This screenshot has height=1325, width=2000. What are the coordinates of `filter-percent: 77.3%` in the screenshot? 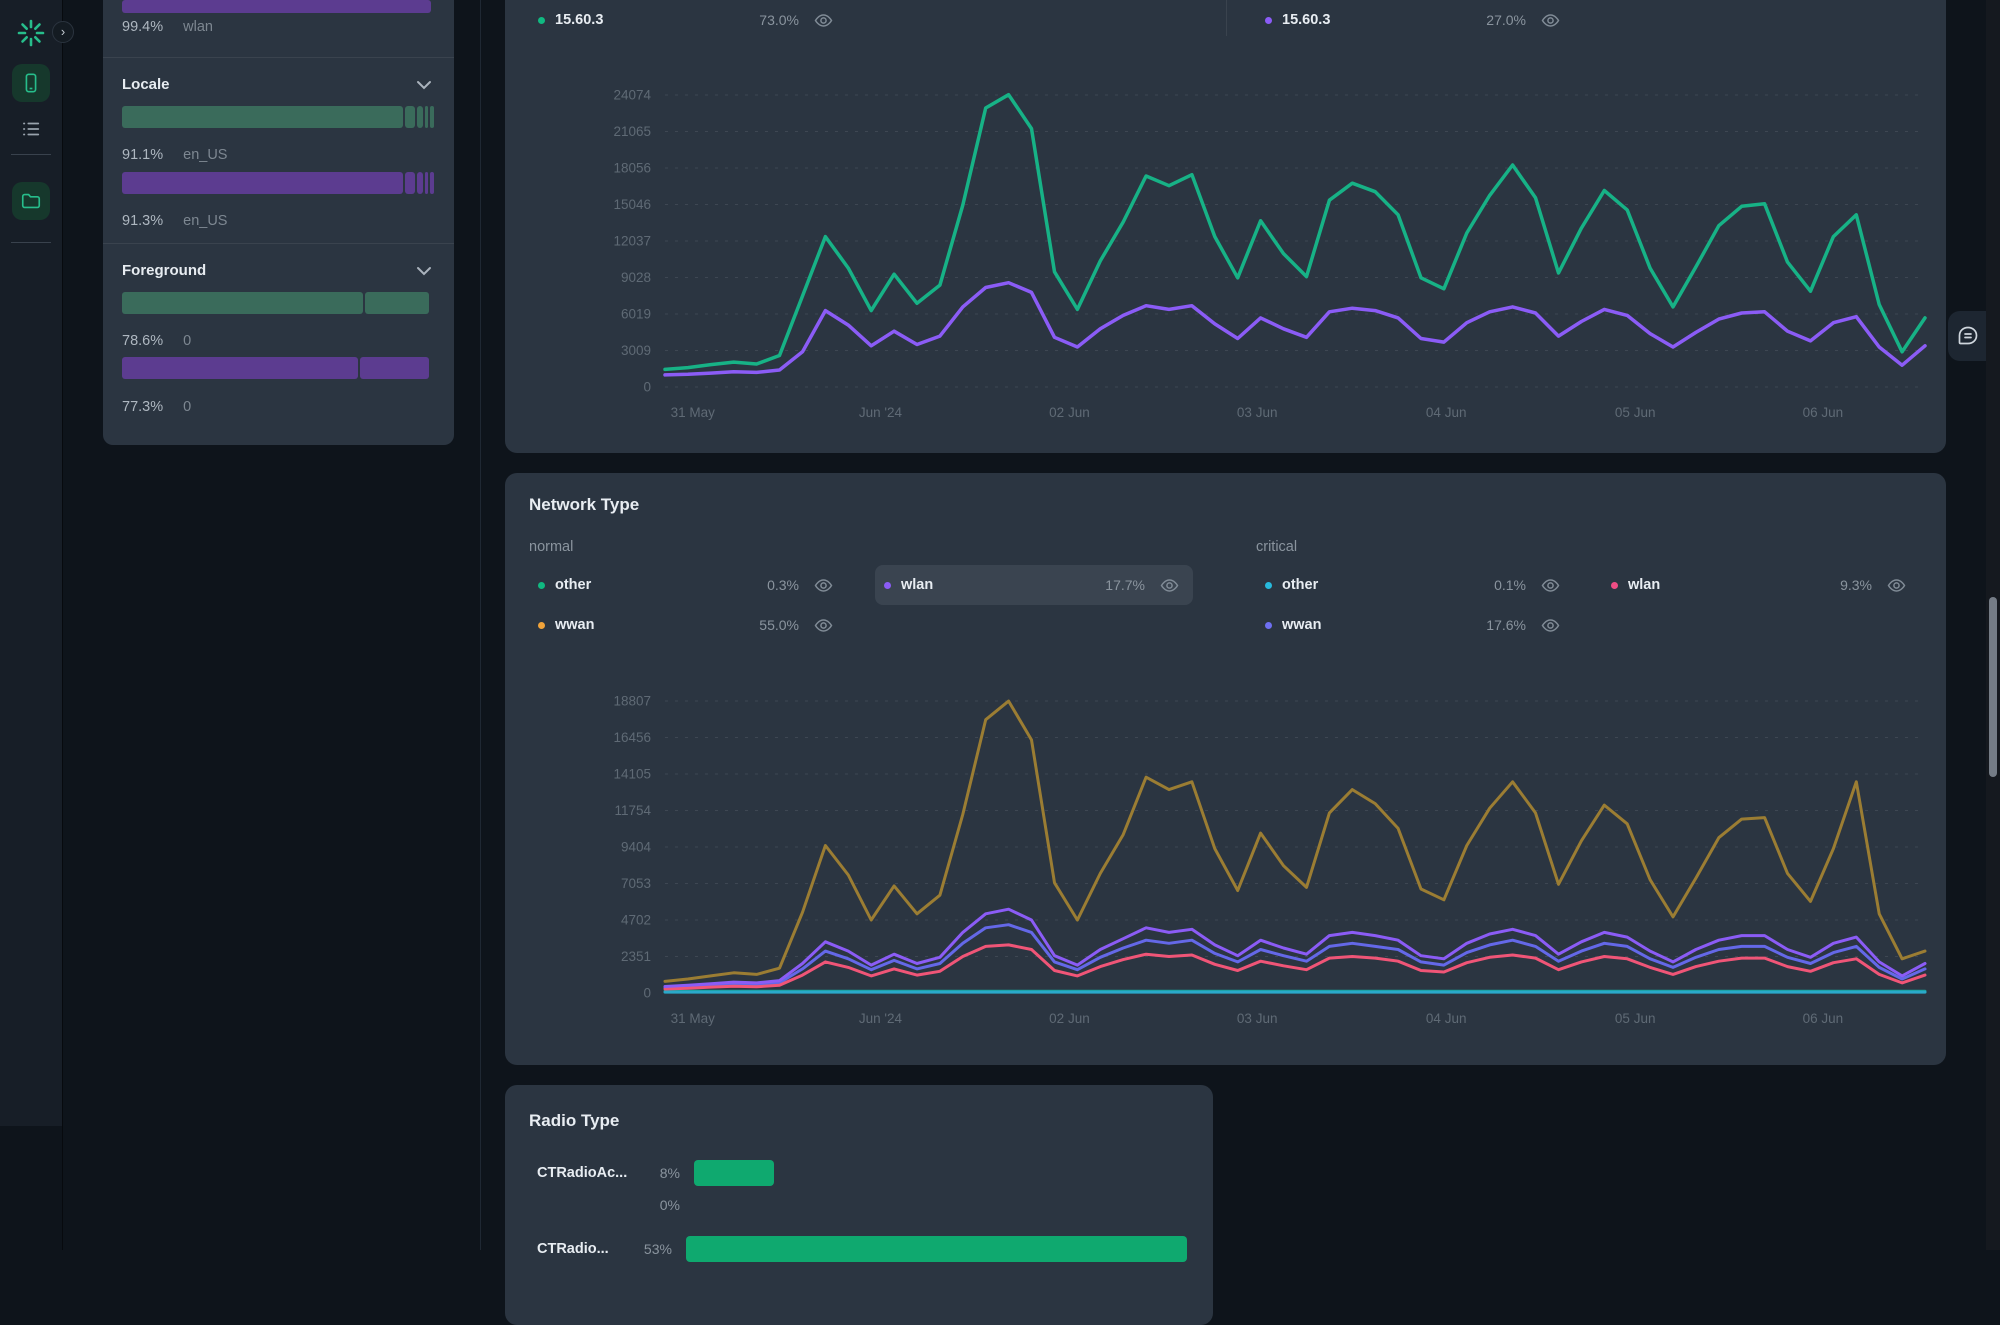 It's located at (143, 407).